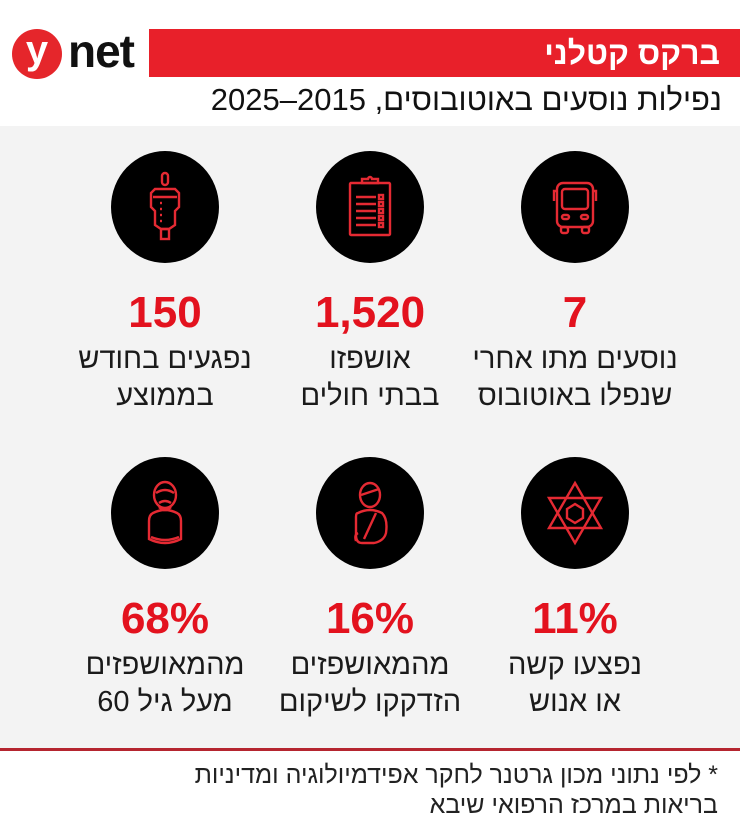  I want to click on stat-value: 150, so click(165, 312).